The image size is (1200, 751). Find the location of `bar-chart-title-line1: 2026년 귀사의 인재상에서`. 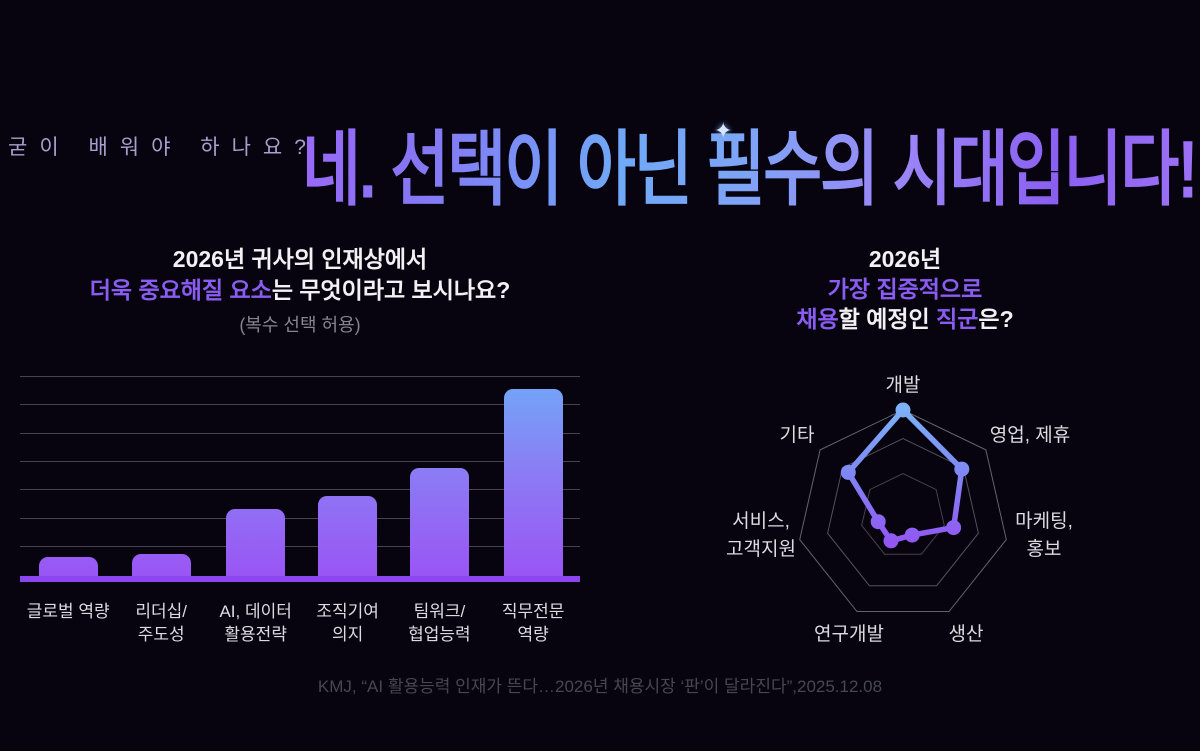

bar-chart-title-line1: 2026년 귀사의 인재상에서 is located at coordinates (300, 259).